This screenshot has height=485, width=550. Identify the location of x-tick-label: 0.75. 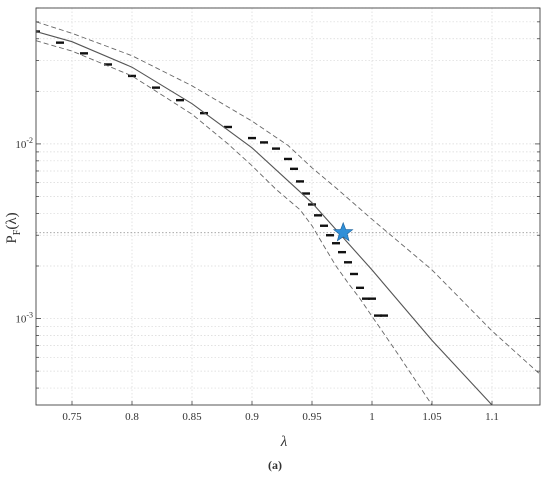
(72, 417).